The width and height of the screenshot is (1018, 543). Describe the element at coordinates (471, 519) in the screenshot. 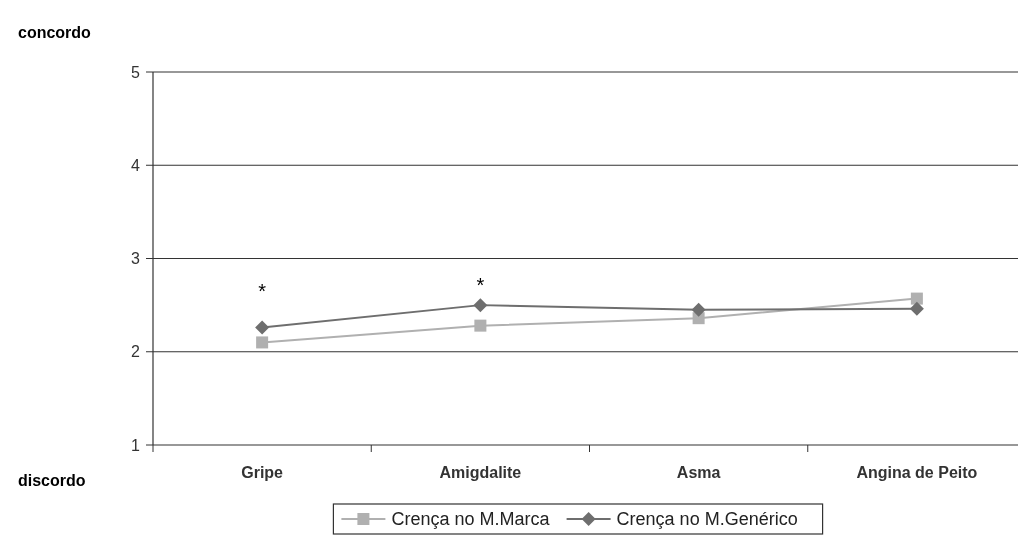

I see `legend-label: Crença no M.Marca` at that location.